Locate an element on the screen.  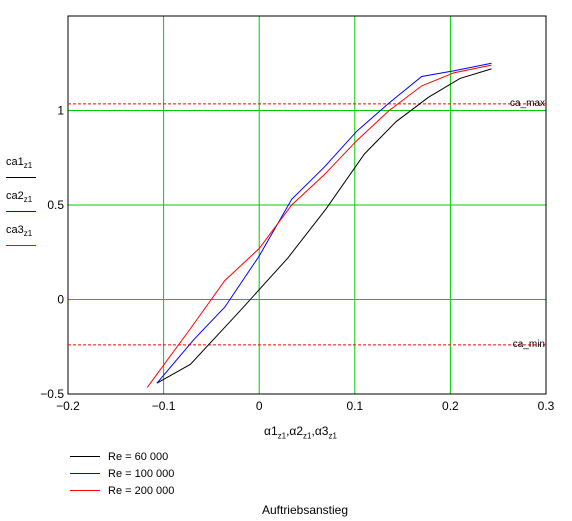
legend-item-re-60000: Re = 60 000 is located at coordinates (122, 456).